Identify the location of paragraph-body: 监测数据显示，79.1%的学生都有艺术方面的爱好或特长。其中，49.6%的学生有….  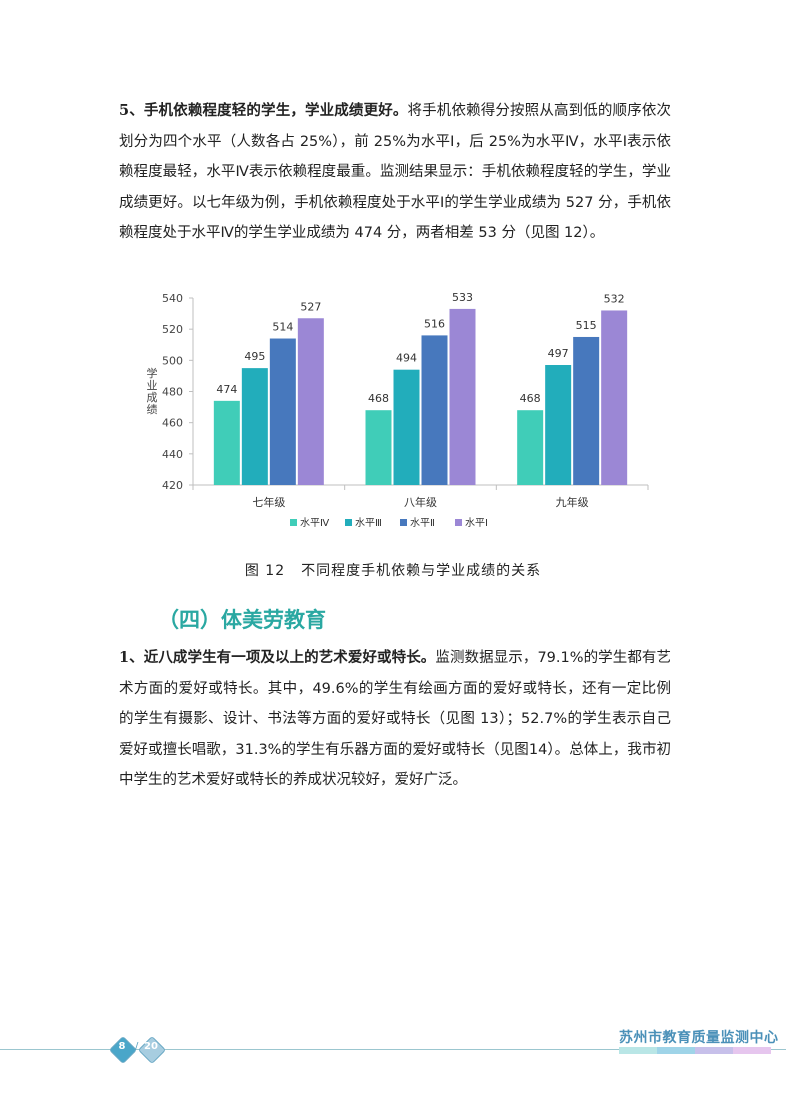
(395, 719).